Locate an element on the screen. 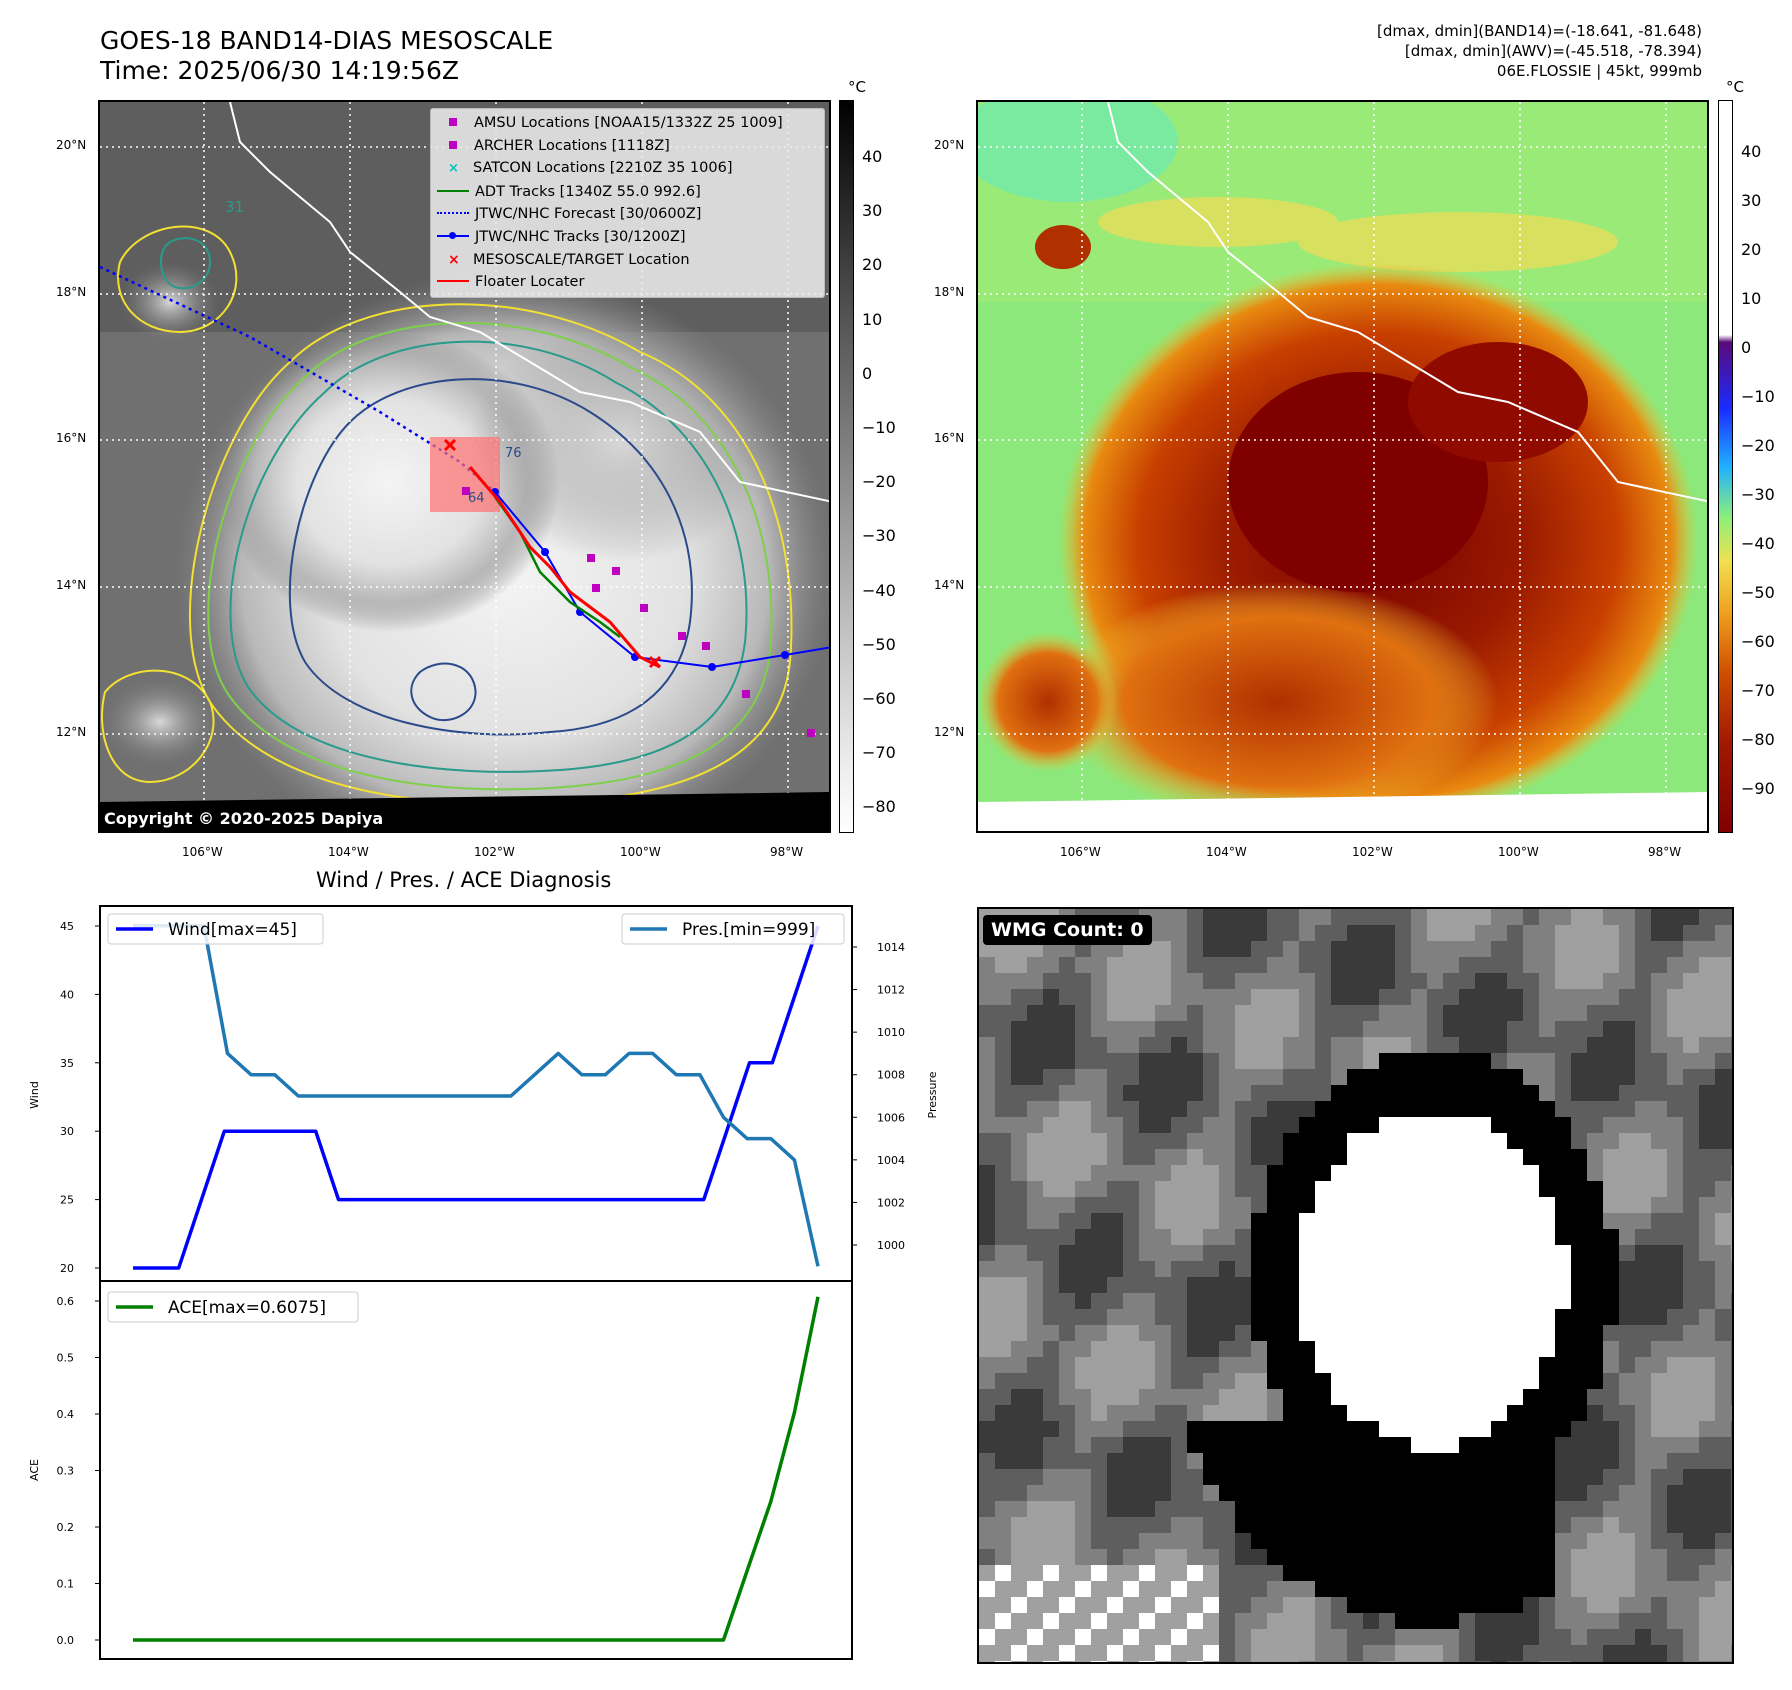  colorbar-tick-label: 40 is located at coordinates (872, 156).